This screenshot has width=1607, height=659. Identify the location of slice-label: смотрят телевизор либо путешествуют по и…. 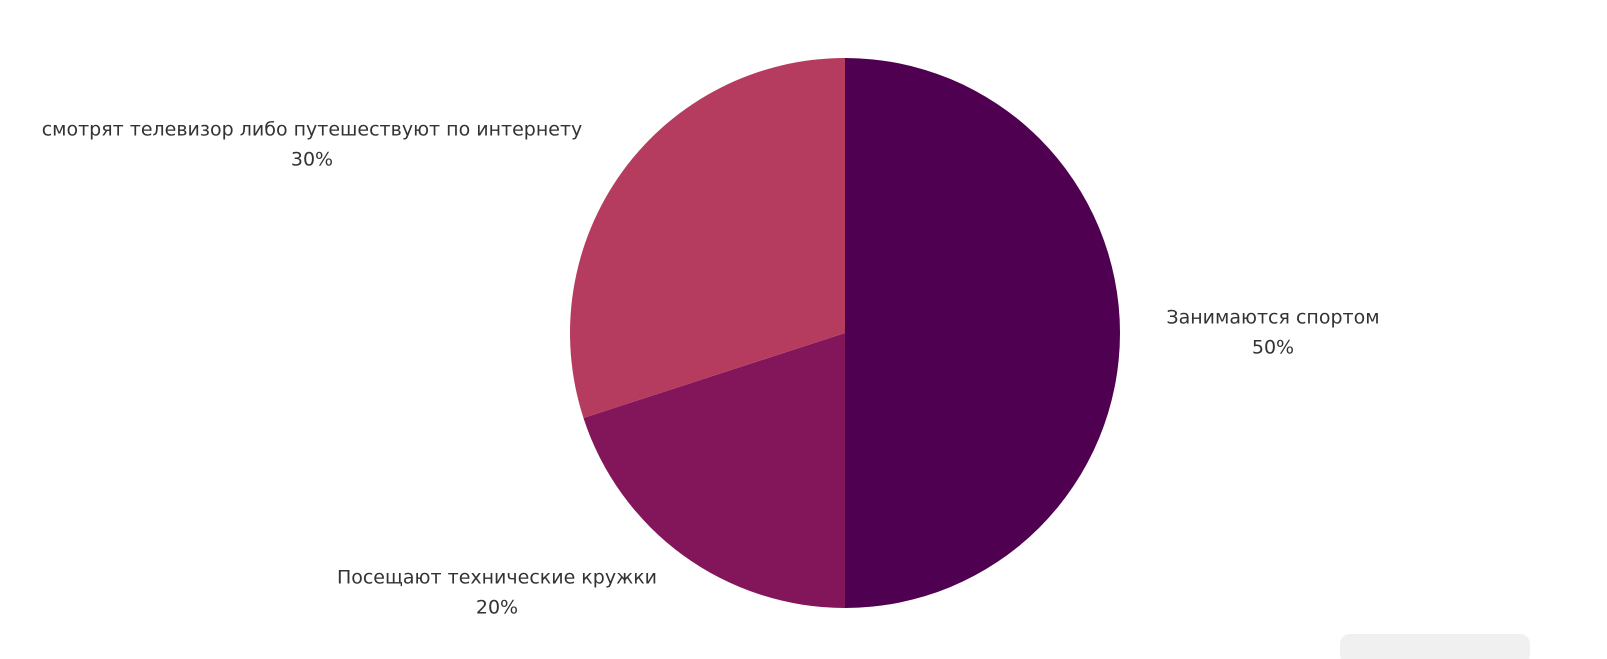
(312, 130).